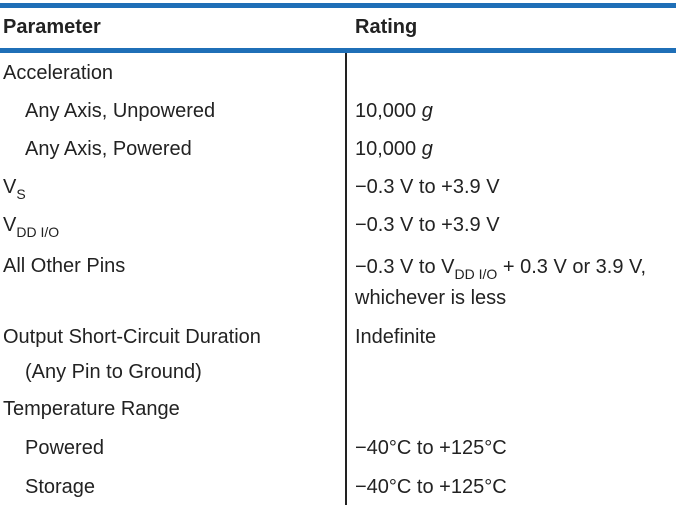 This screenshot has height=505, width=676. I want to click on header-rule, so click(338, 50).